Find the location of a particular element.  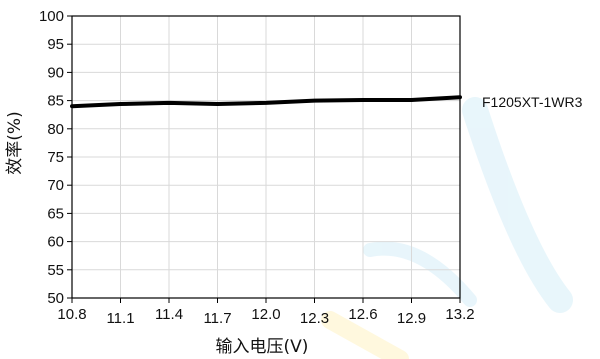

y-tick-label: 100 is located at coordinates (51, 16).